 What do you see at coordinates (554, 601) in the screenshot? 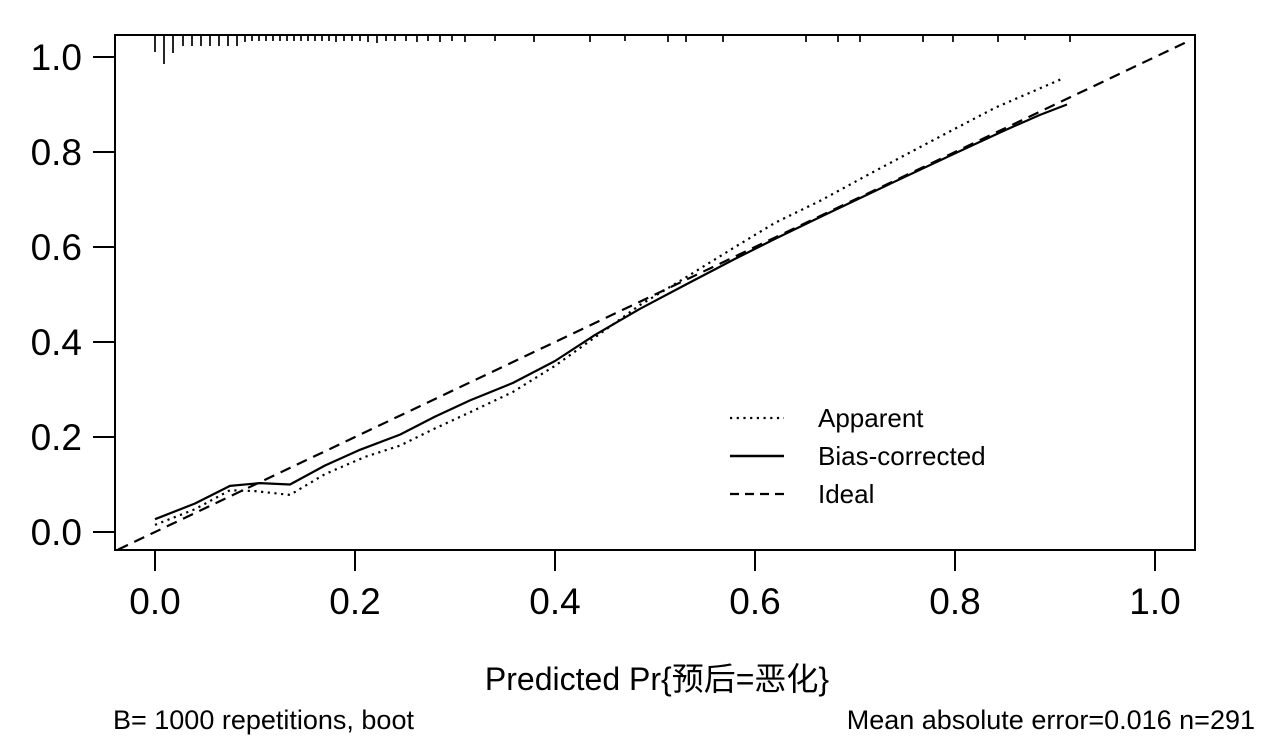
I see `x-tick-label: 0.4` at bounding box center [554, 601].